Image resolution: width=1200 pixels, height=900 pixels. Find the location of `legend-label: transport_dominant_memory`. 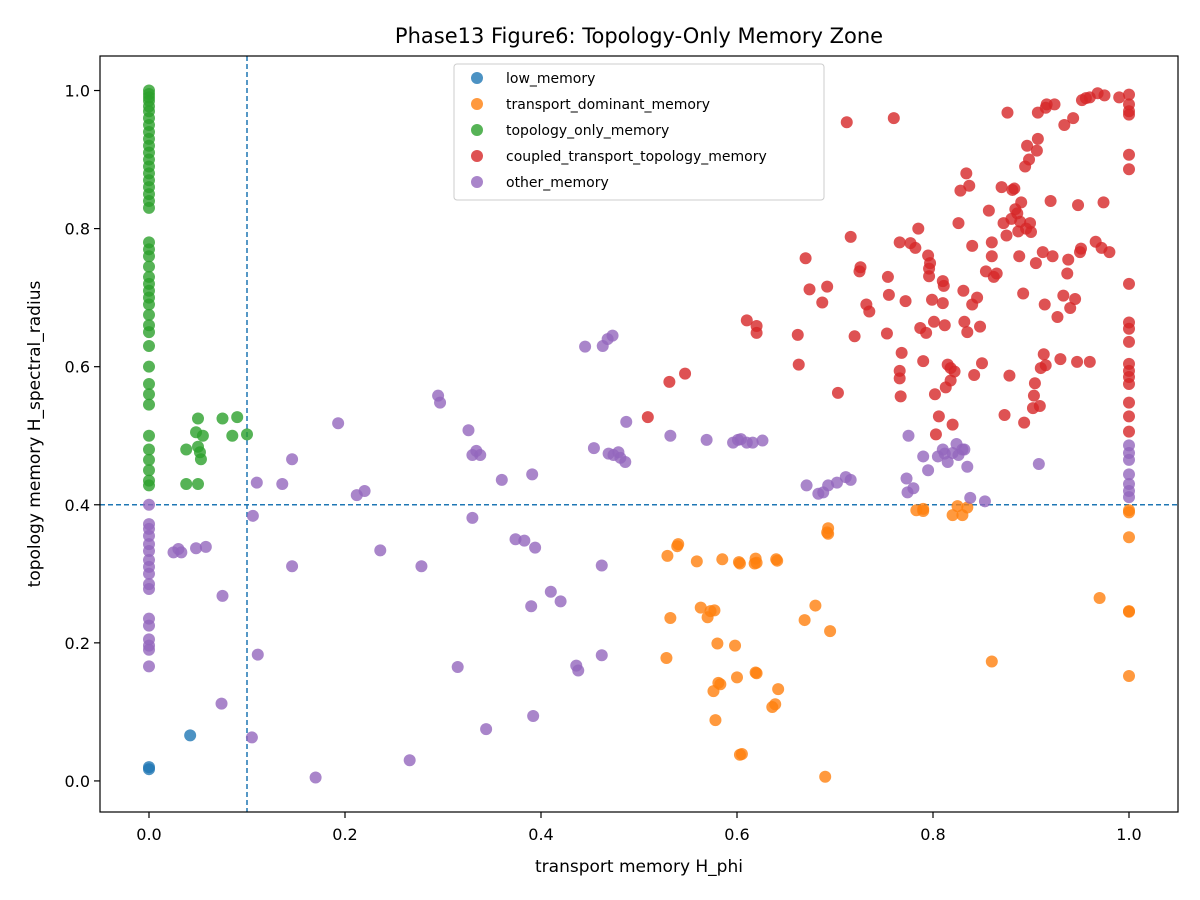

legend-label: transport_dominant_memory is located at coordinates (608, 105).